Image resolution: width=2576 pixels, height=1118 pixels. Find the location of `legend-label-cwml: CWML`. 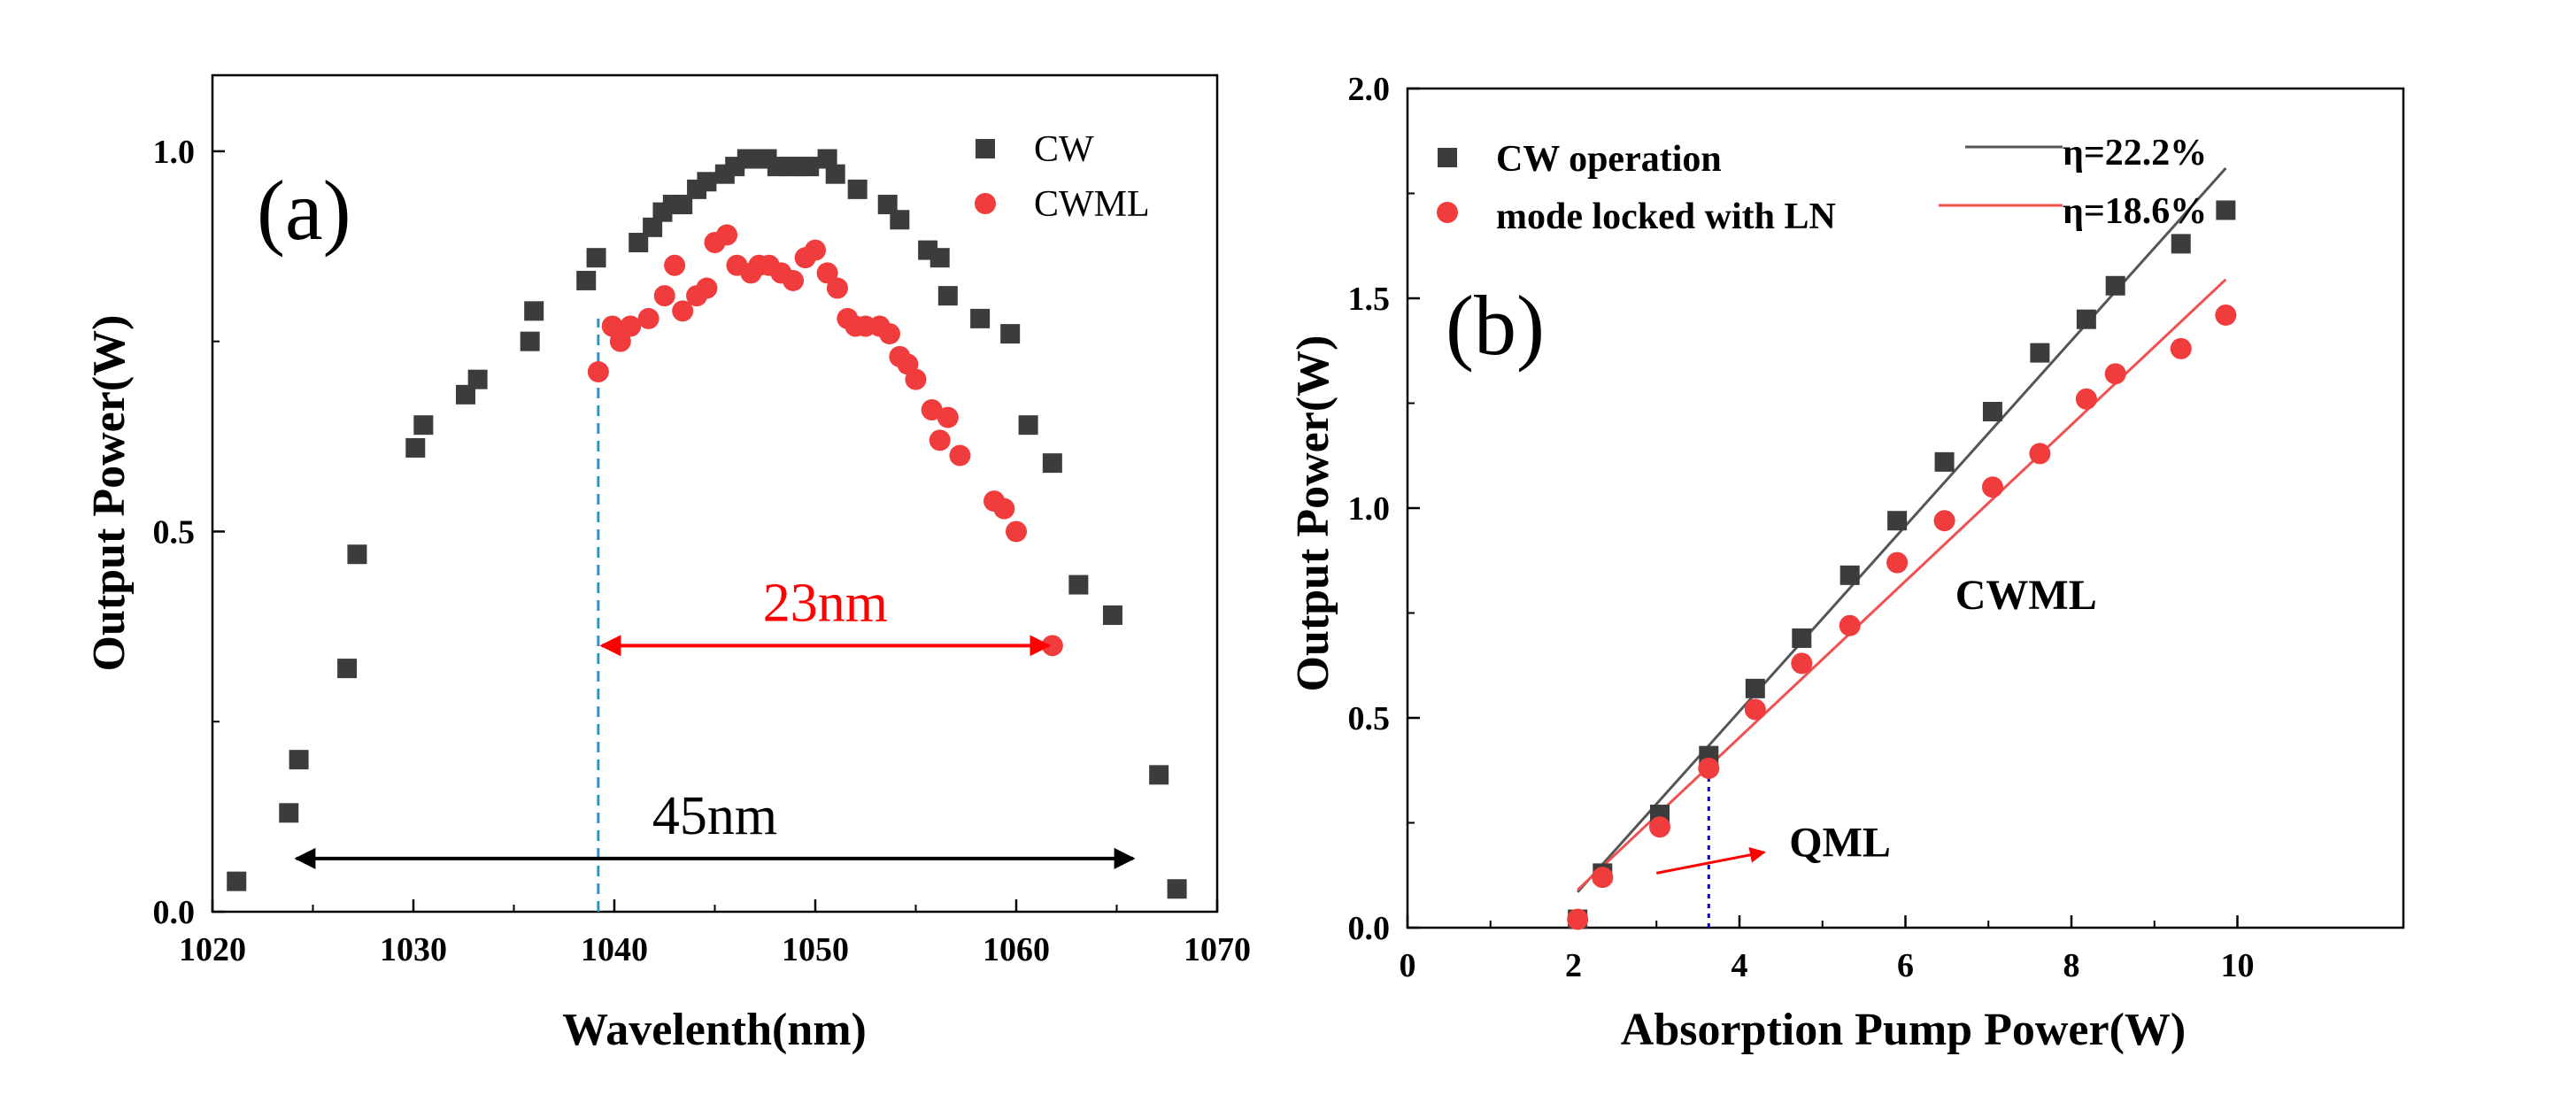

legend-label-cwml: CWML is located at coordinates (1092, 204).